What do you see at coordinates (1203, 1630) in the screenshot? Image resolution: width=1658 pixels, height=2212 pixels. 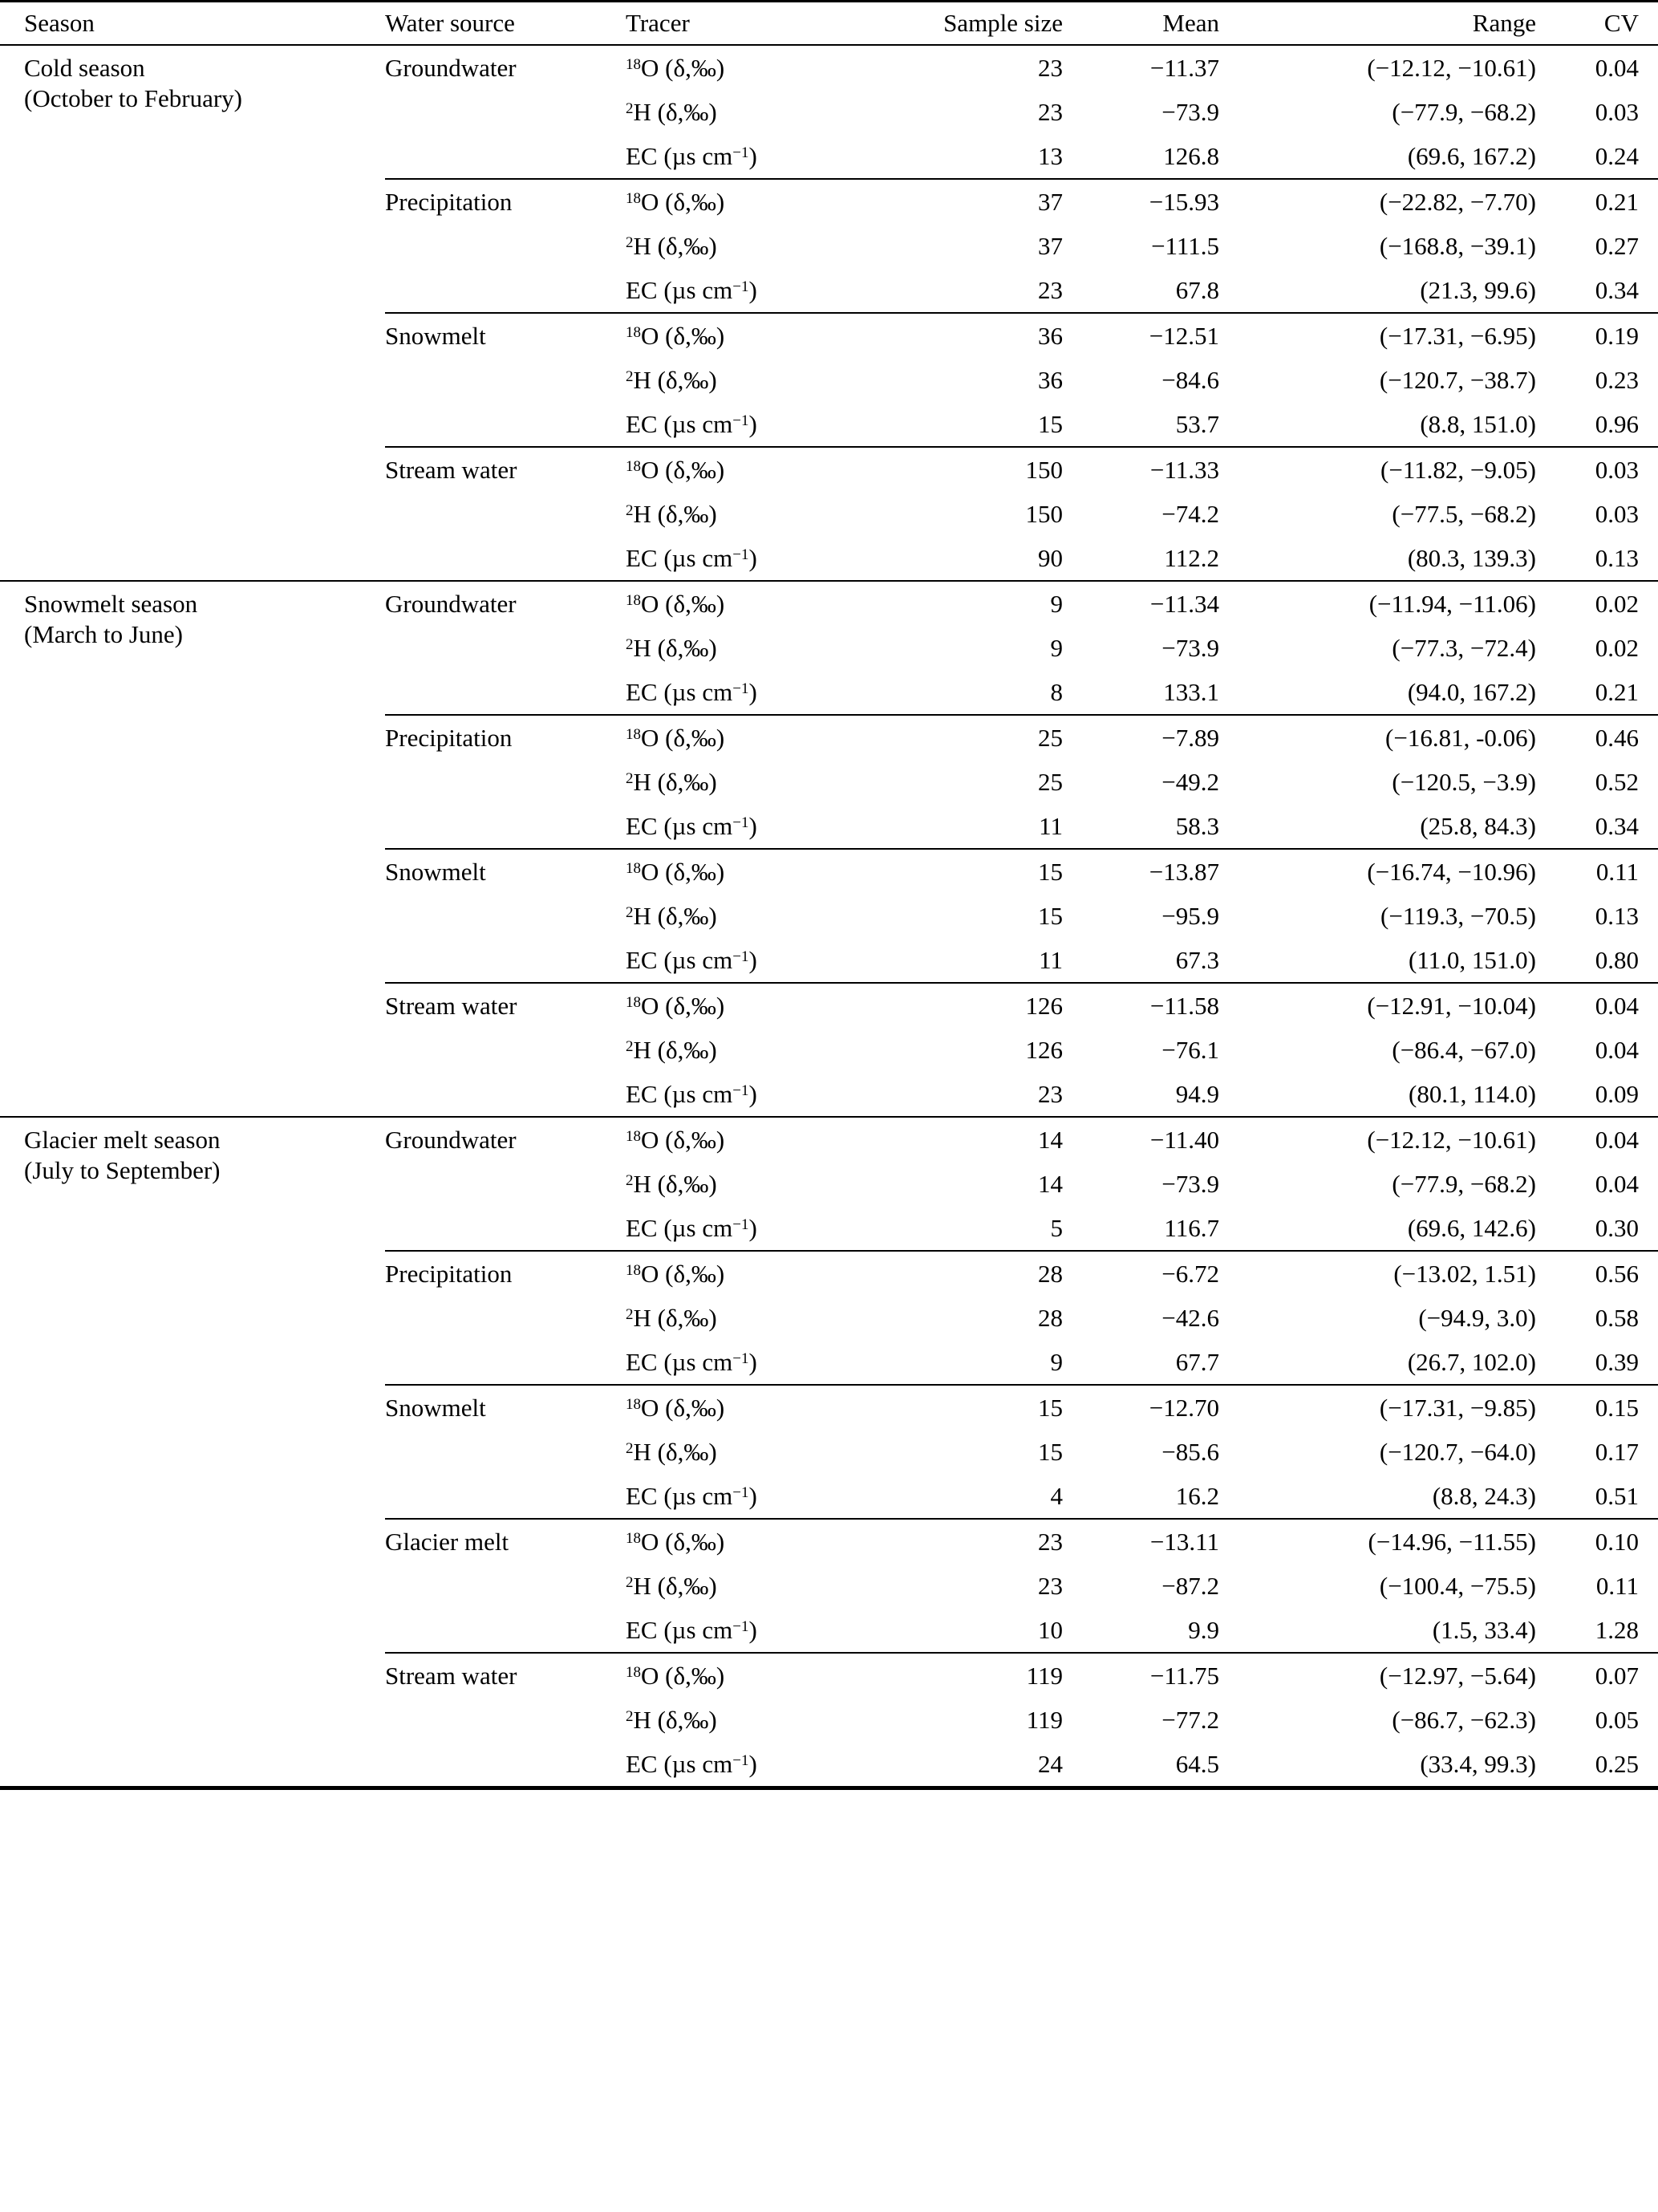 I see `mean-cell: 9.9` at bounding box center [1203, 1630].